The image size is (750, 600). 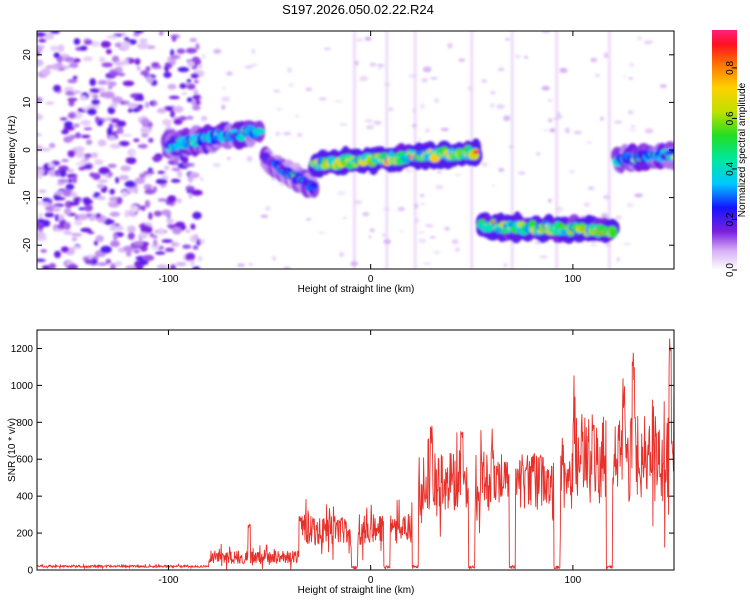 I want to click on colorbar-gradient, so click(x=724, y=150).